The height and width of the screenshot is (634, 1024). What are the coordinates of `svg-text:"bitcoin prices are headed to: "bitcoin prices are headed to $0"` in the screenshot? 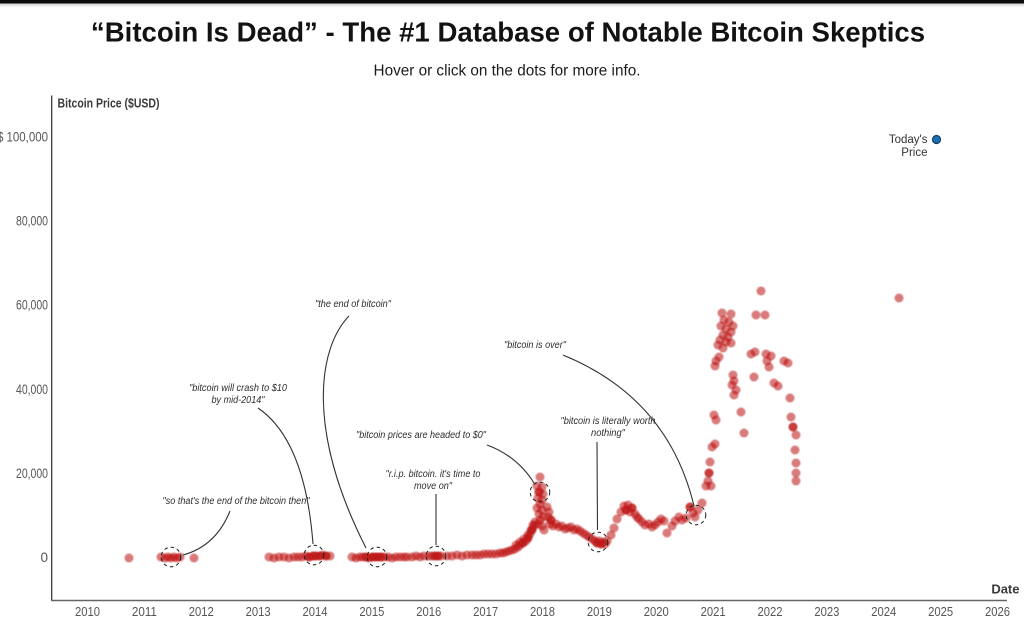 It's located at (421, 435).